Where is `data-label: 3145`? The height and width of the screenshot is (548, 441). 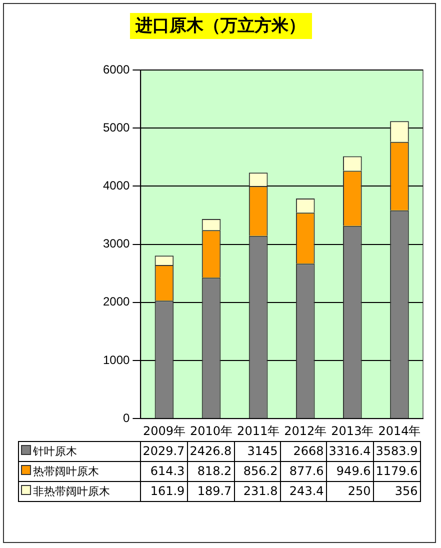
data-label: 3145 is located at coordinates (257, 451).